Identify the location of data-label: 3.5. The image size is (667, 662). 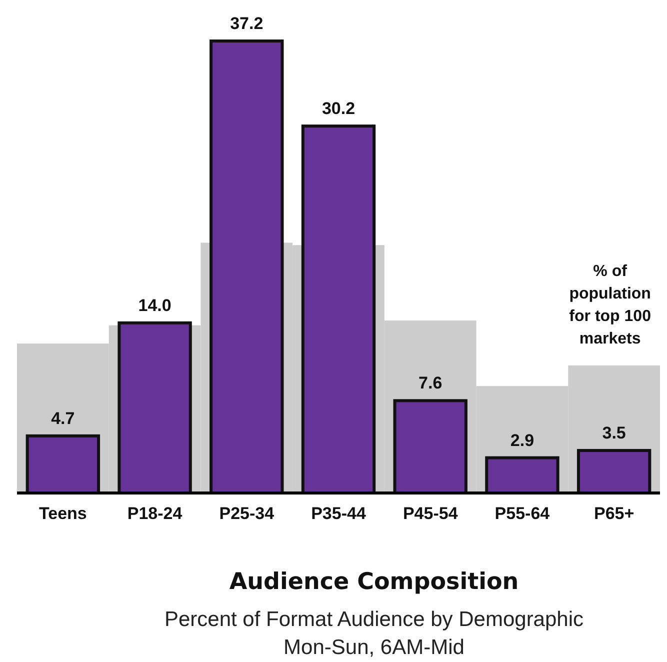
(614, 432).